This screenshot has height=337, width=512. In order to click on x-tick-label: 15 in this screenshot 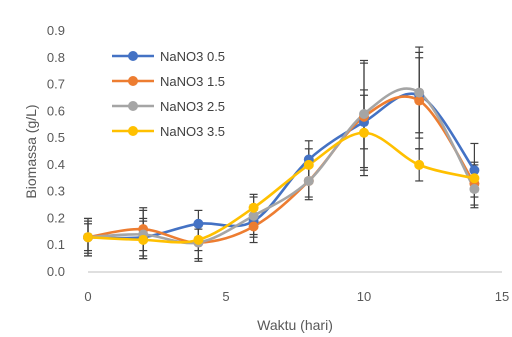, I will do `click(502, 296)`.